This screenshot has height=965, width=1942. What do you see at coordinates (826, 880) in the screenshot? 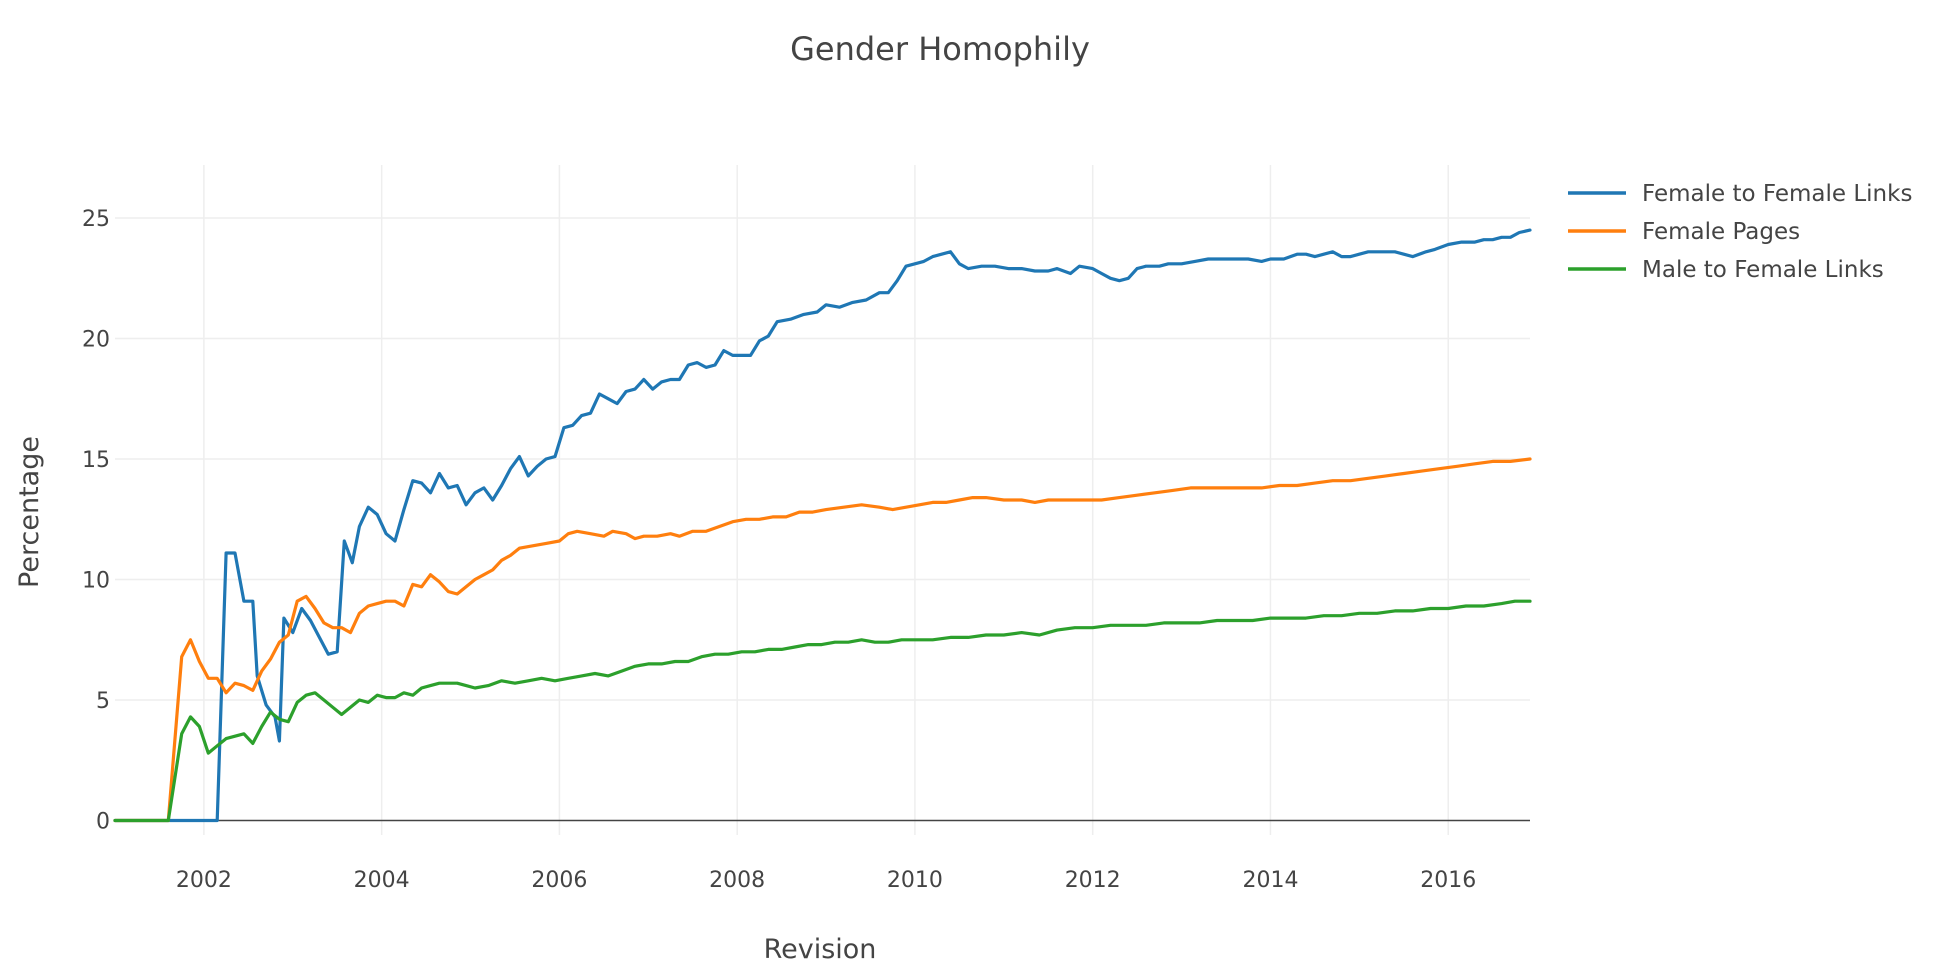
I see `x-axis-ticks: 2002 2004 2006 2008 2010 2012 2014 2016` at bounding box center [826, 880].